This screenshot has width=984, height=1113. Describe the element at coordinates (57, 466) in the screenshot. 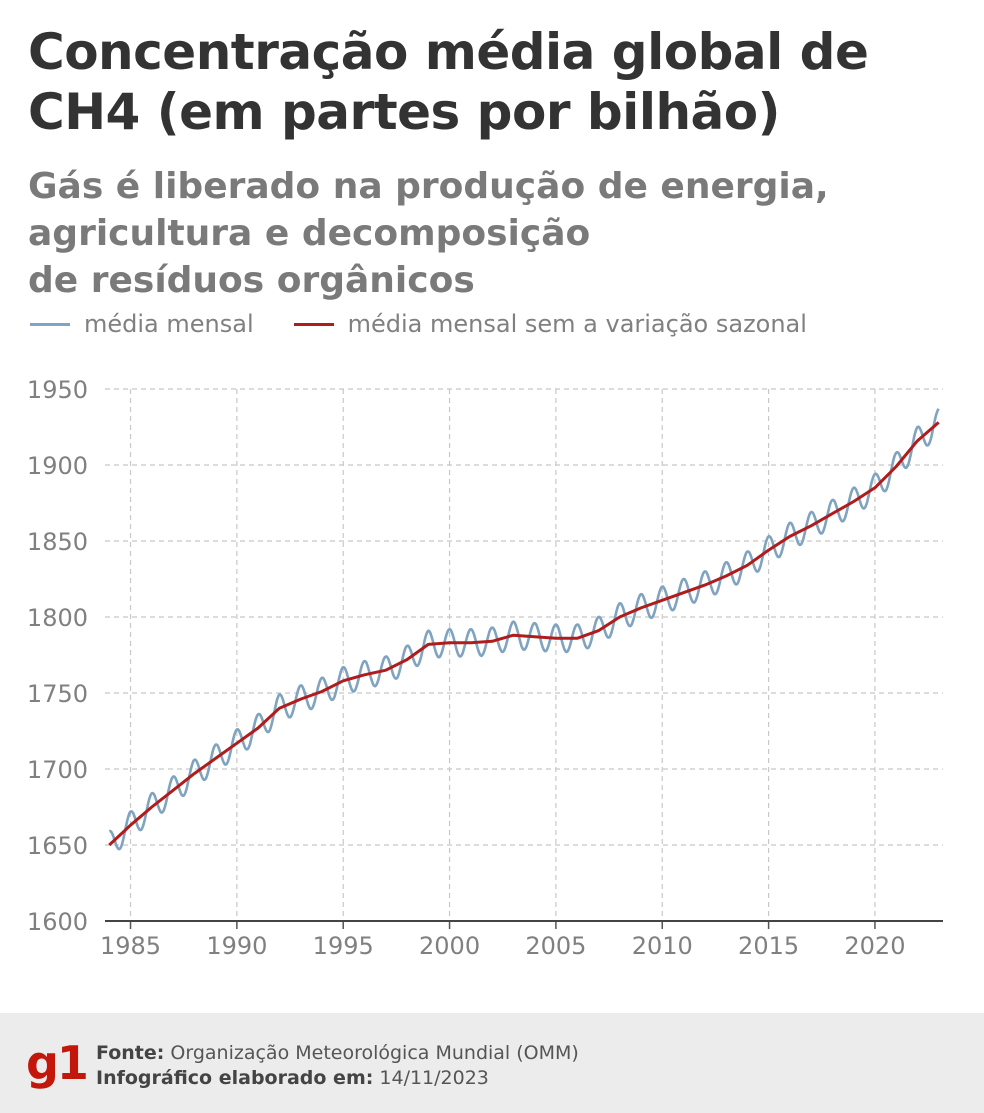

I see `y-tick-label: 1900` at that location.